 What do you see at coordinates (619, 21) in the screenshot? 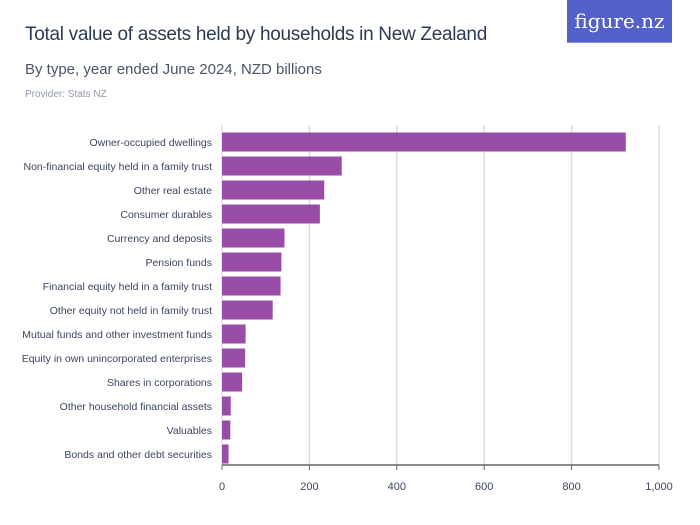
I see `figure-nz-logo: figure.nz` at bounding box center [619, 21].